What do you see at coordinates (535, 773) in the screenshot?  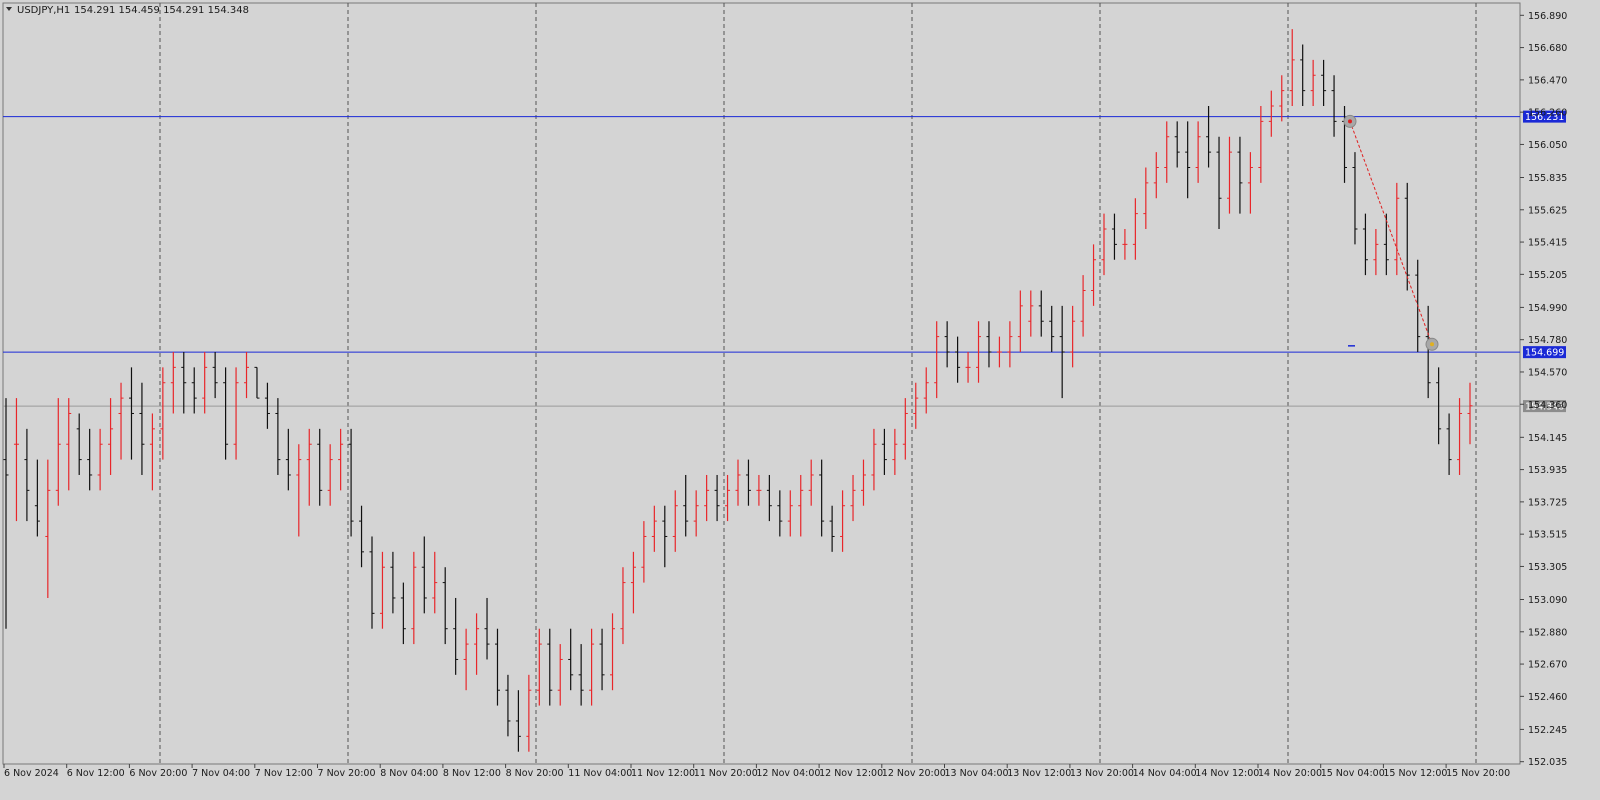 I see `time-tick-label: 8 Nov 20:00` at bounding box center [535, 773].